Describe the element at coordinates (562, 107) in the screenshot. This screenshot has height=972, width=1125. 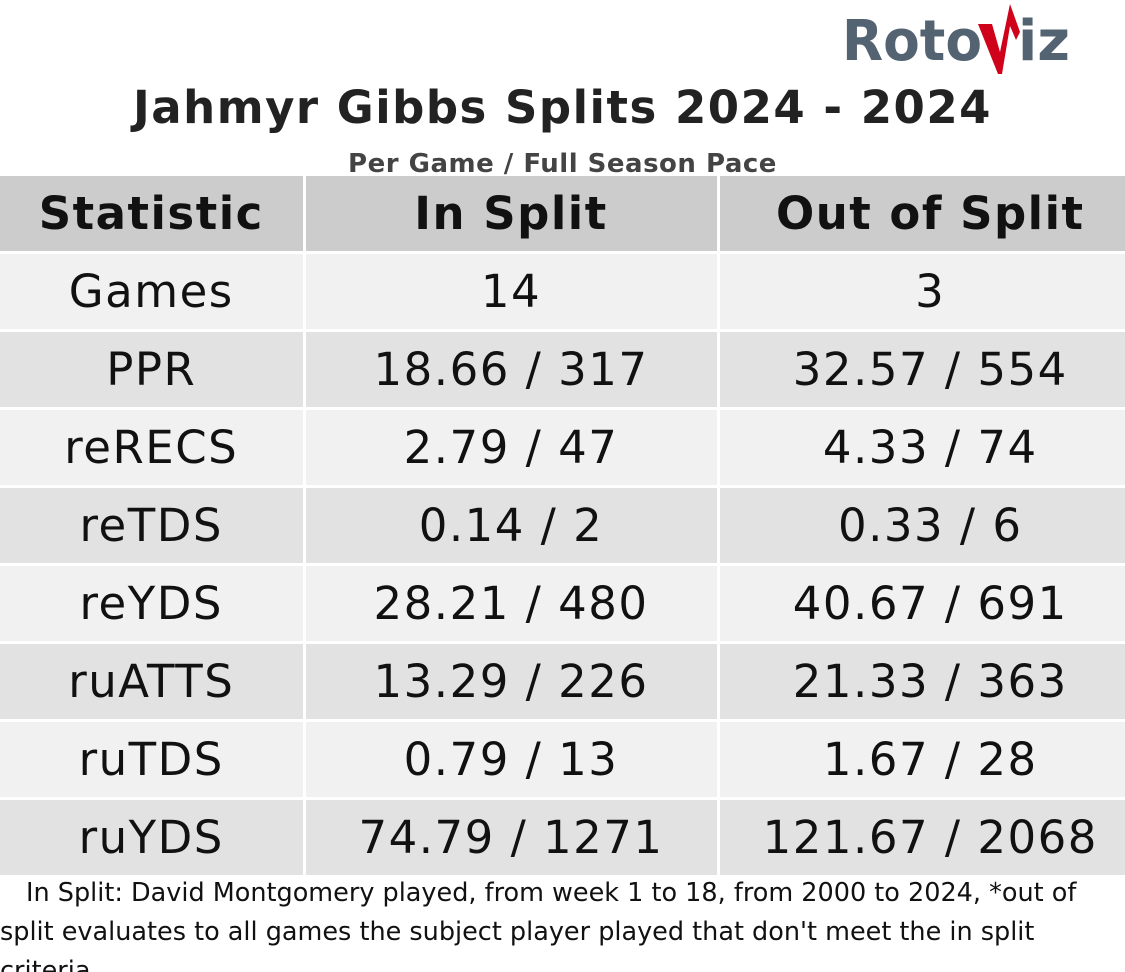
I see `page-title: Jahmyr Gibbs Splits 2024 - 2024` at that location.